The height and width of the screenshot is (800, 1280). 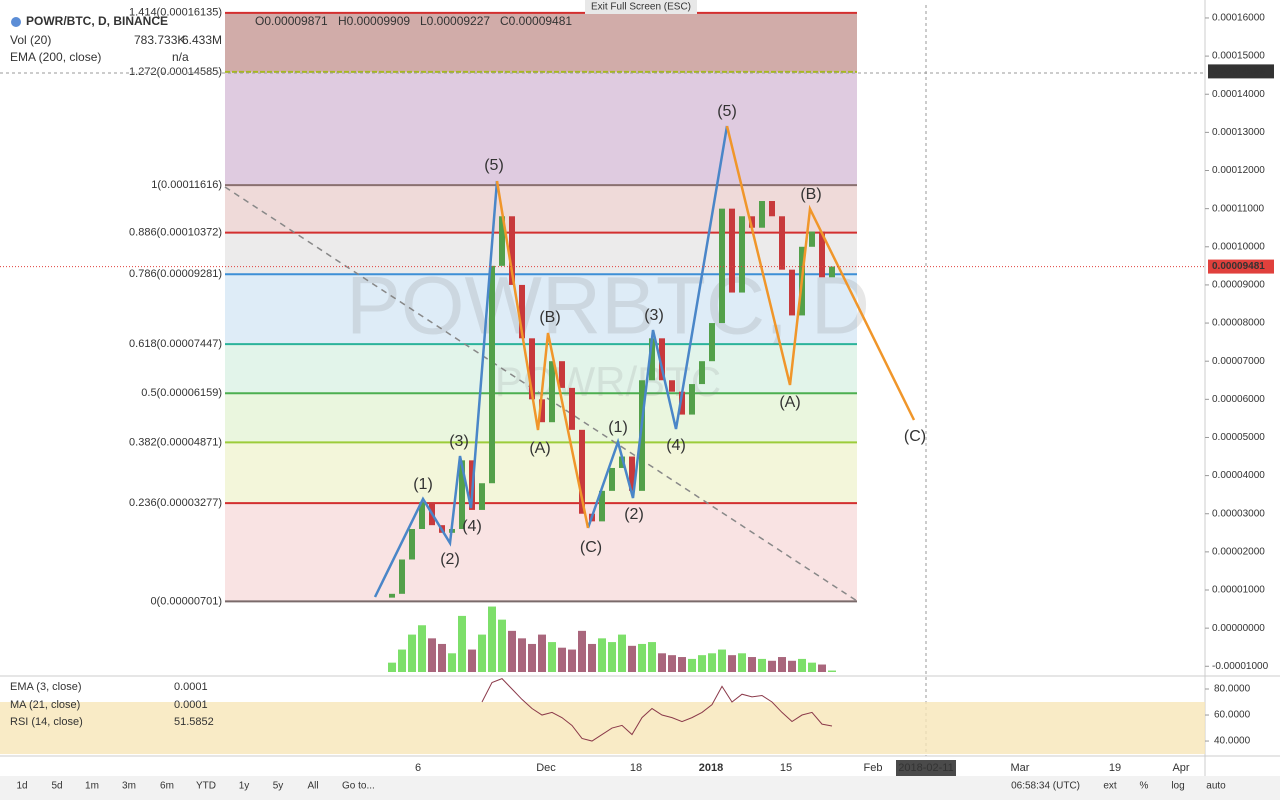 What do you see at coordinates (186, 185) in the screenshot?
I see `fib-label: 1(0.00011616)` at bounding box center [186, 185].